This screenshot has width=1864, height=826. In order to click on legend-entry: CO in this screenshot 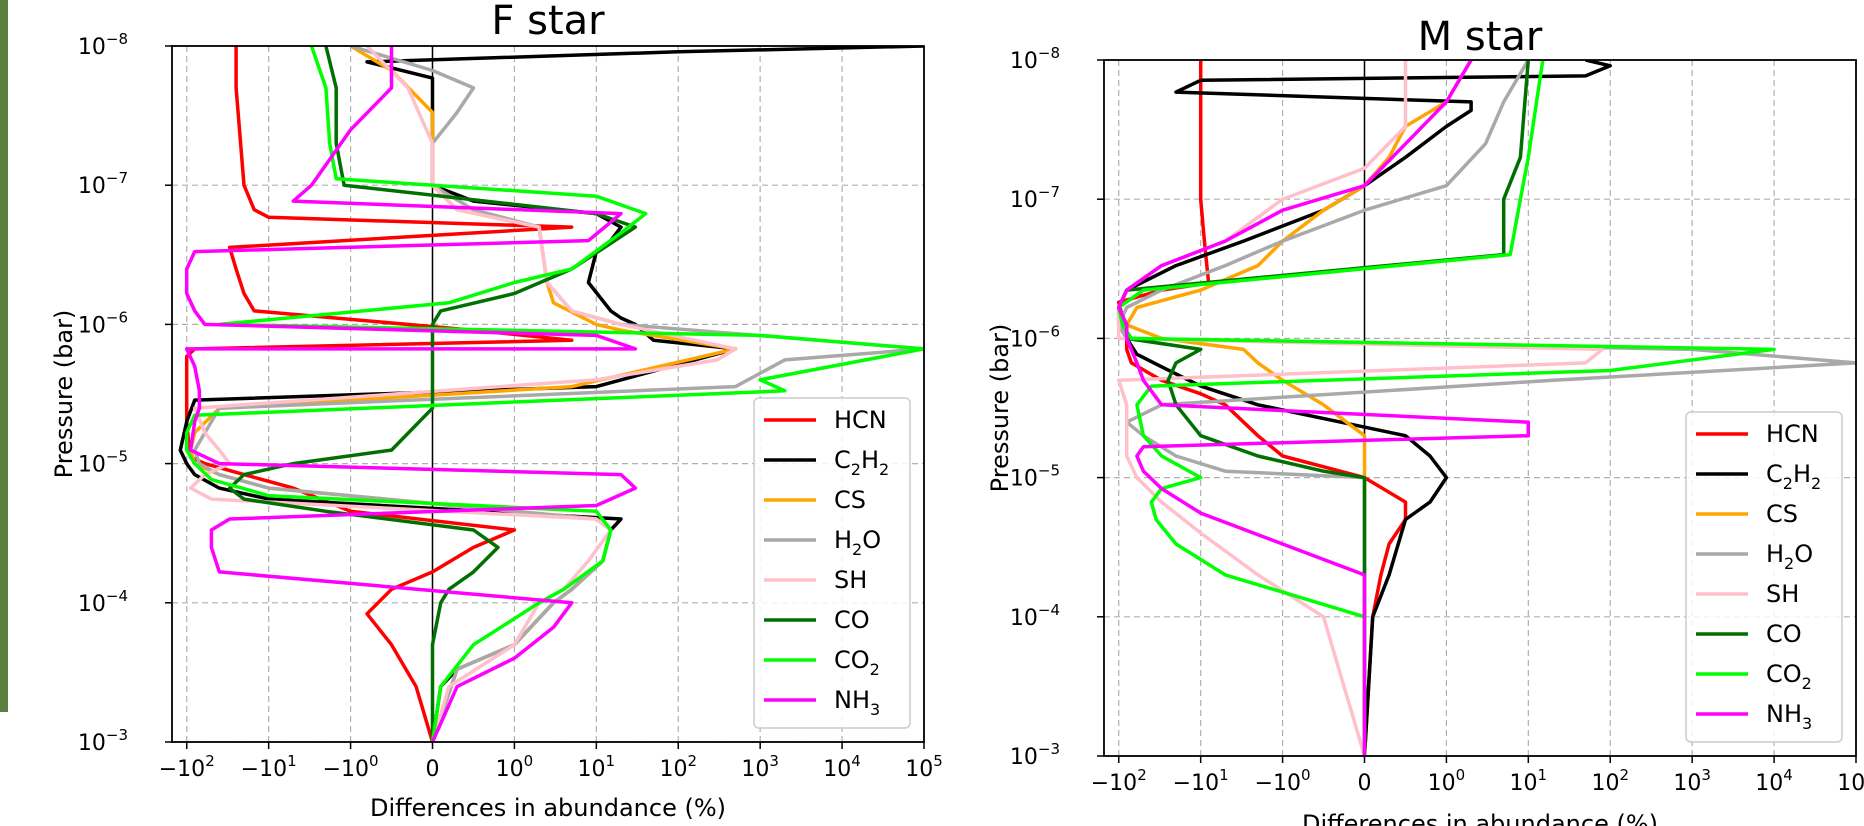, I will do `click(1784, 634)`.